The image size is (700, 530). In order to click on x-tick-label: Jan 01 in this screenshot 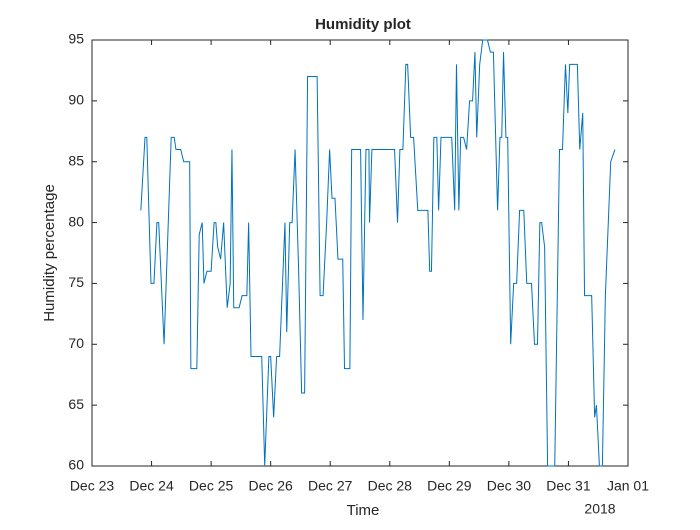, I will do `click(628, 486)`.